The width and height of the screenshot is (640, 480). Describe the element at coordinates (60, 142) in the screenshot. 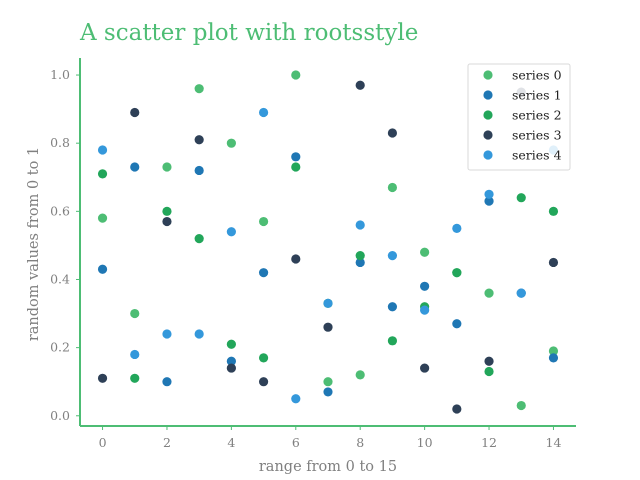

I see `y-tick-label: 0.8` at that location.